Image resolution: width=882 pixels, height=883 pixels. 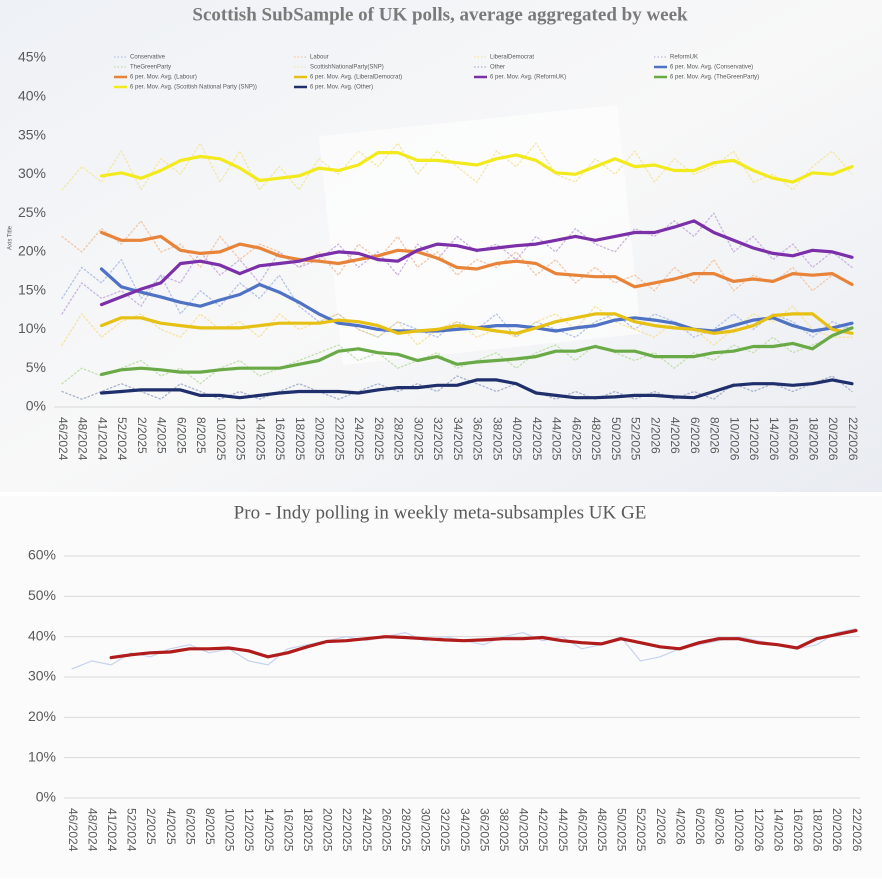 What do you see at coordinates (341, 88) in the screenshot?
I see `legend-label: 6 per. Mov. Avg. (Other)` at bounding box center [341, 88].